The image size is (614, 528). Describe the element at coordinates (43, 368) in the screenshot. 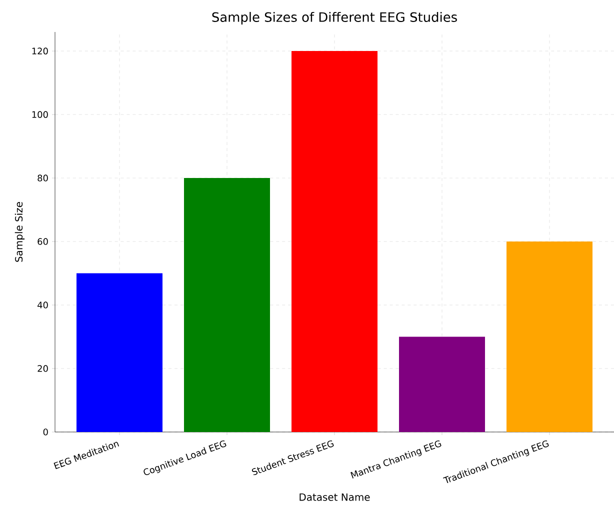

I see `y-tick-label: 20` at that location.